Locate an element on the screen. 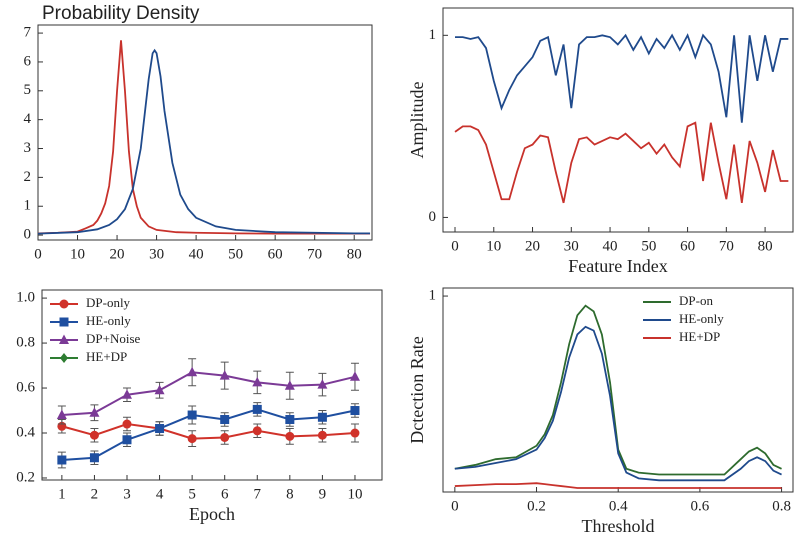  x-axis-label: Feature Index is located at coordinates (617, 266).